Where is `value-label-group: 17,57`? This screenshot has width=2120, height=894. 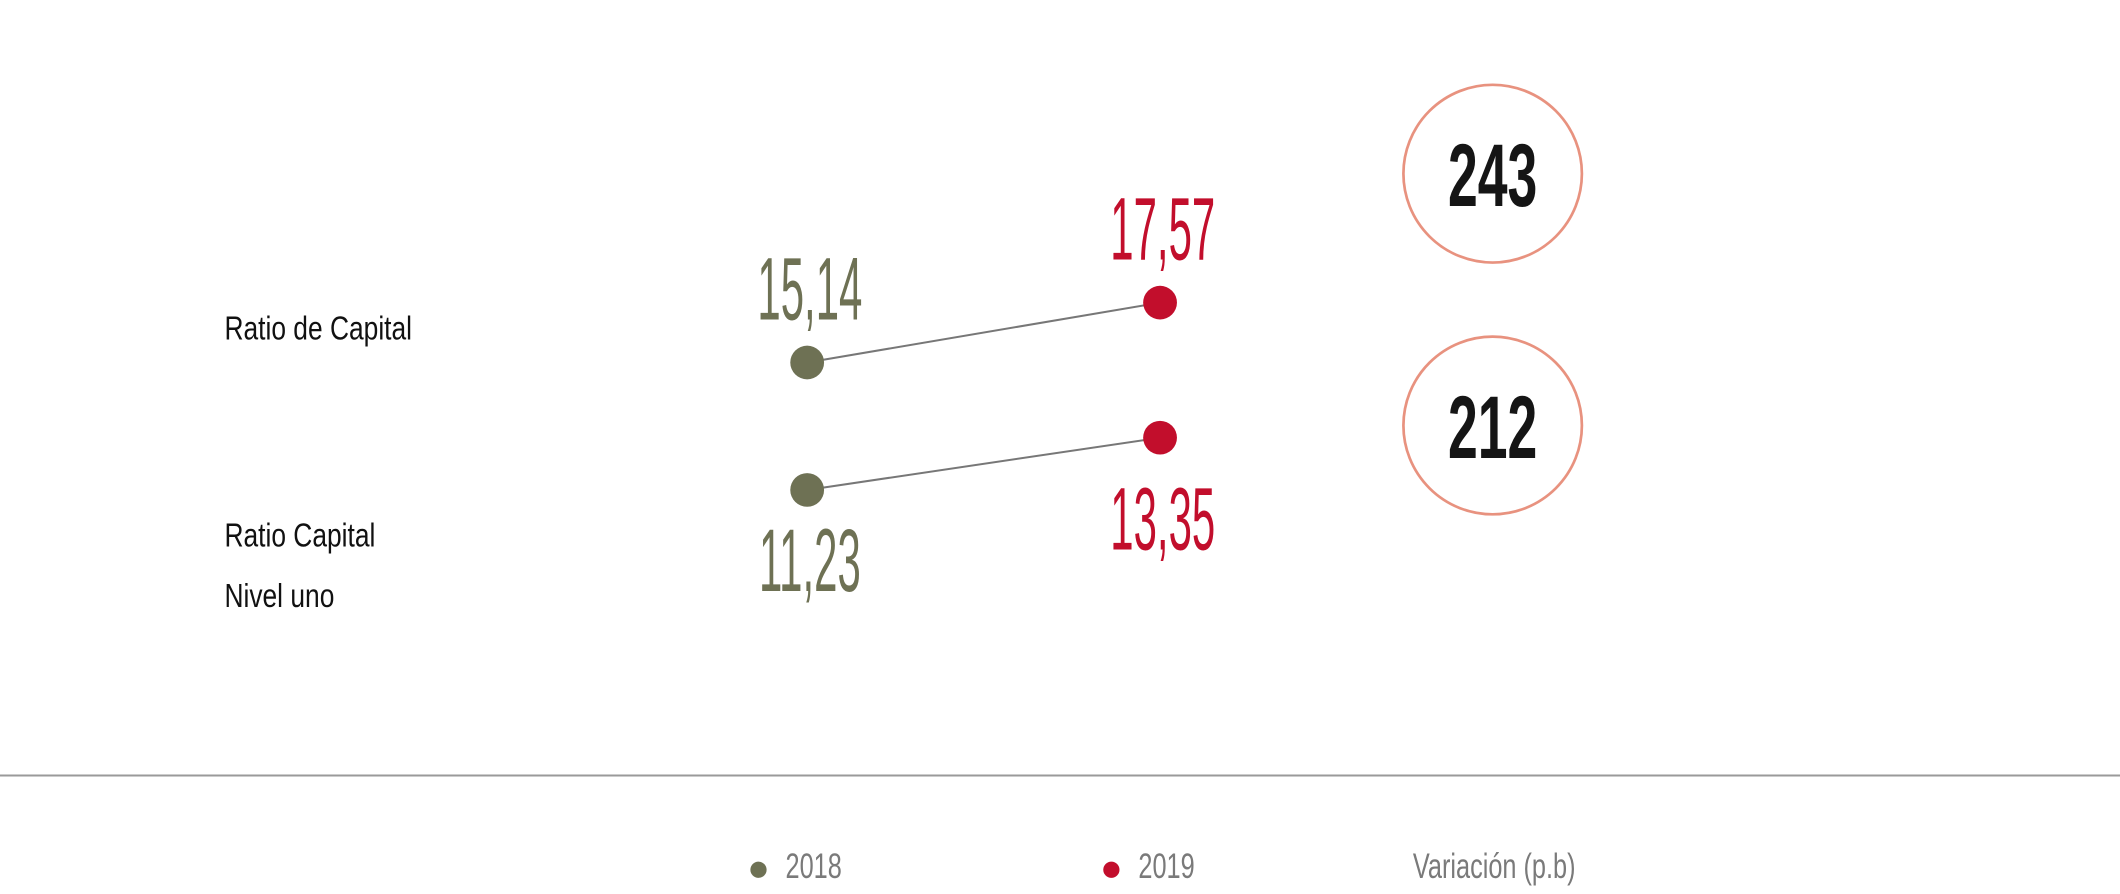 value-label-group: 17,57 is located at coordinates (1162, 229).